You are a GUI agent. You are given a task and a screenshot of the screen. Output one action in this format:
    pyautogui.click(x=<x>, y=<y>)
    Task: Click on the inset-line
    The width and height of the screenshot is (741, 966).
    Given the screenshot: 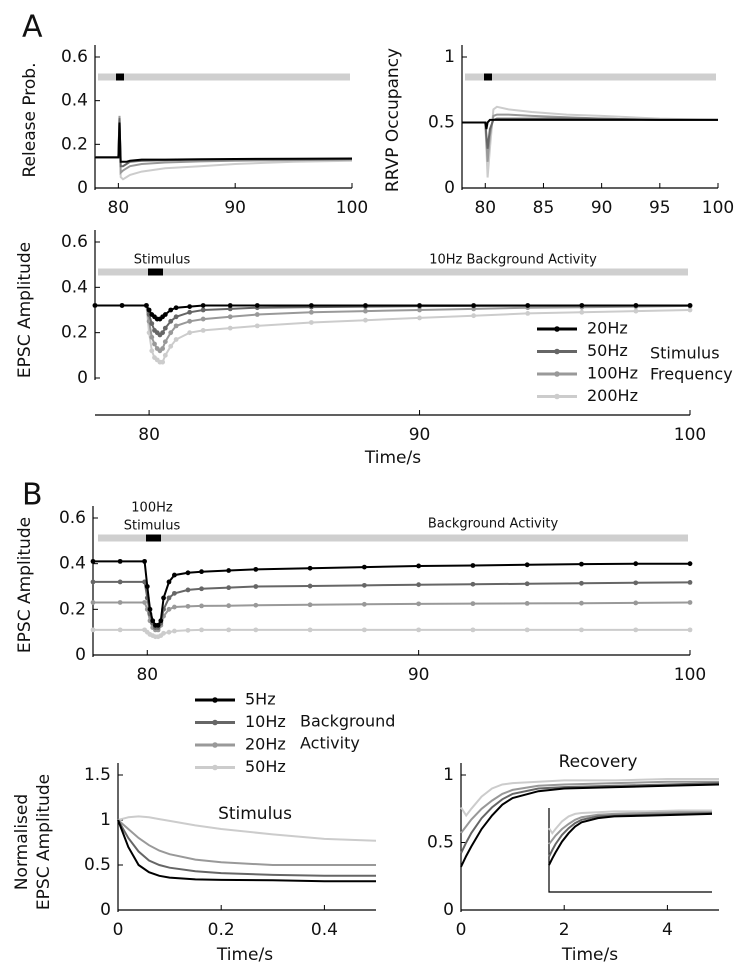 What is the action you would take?
    pyautogui.click(x=630, y=839)
    